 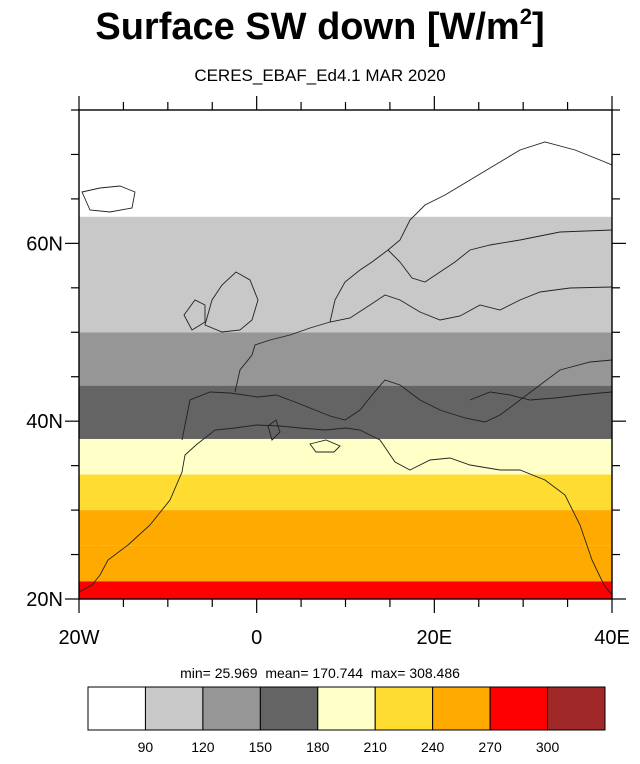 I want to click on colorbar: 90 120 150 180 210 240 270 300, so click(x=346, y=720).